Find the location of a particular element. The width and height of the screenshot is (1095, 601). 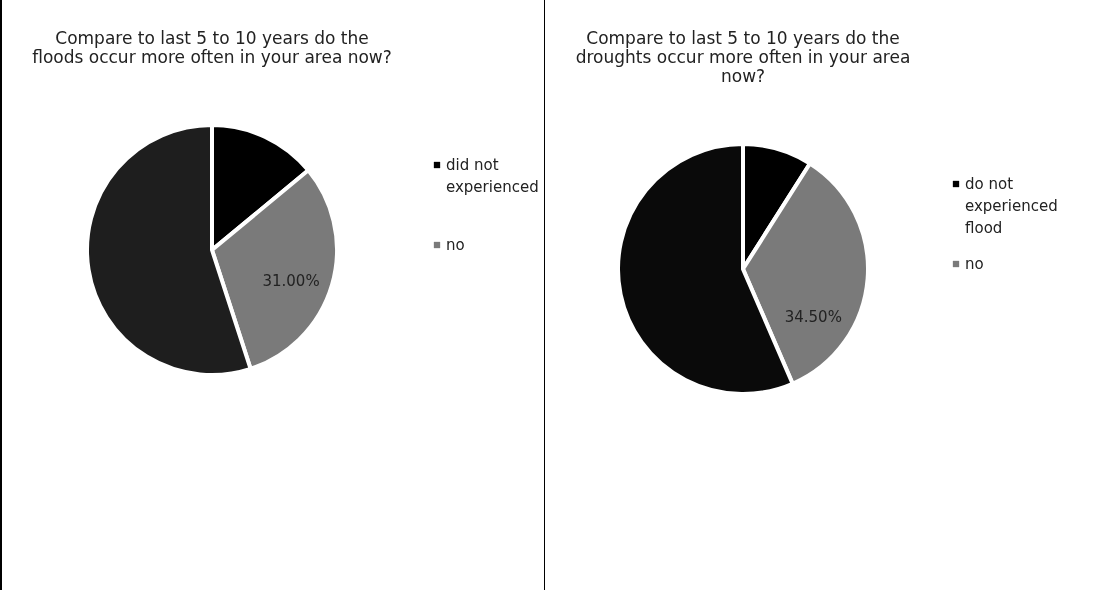

data-label: 34.50% is located at coordinates (813, 316).